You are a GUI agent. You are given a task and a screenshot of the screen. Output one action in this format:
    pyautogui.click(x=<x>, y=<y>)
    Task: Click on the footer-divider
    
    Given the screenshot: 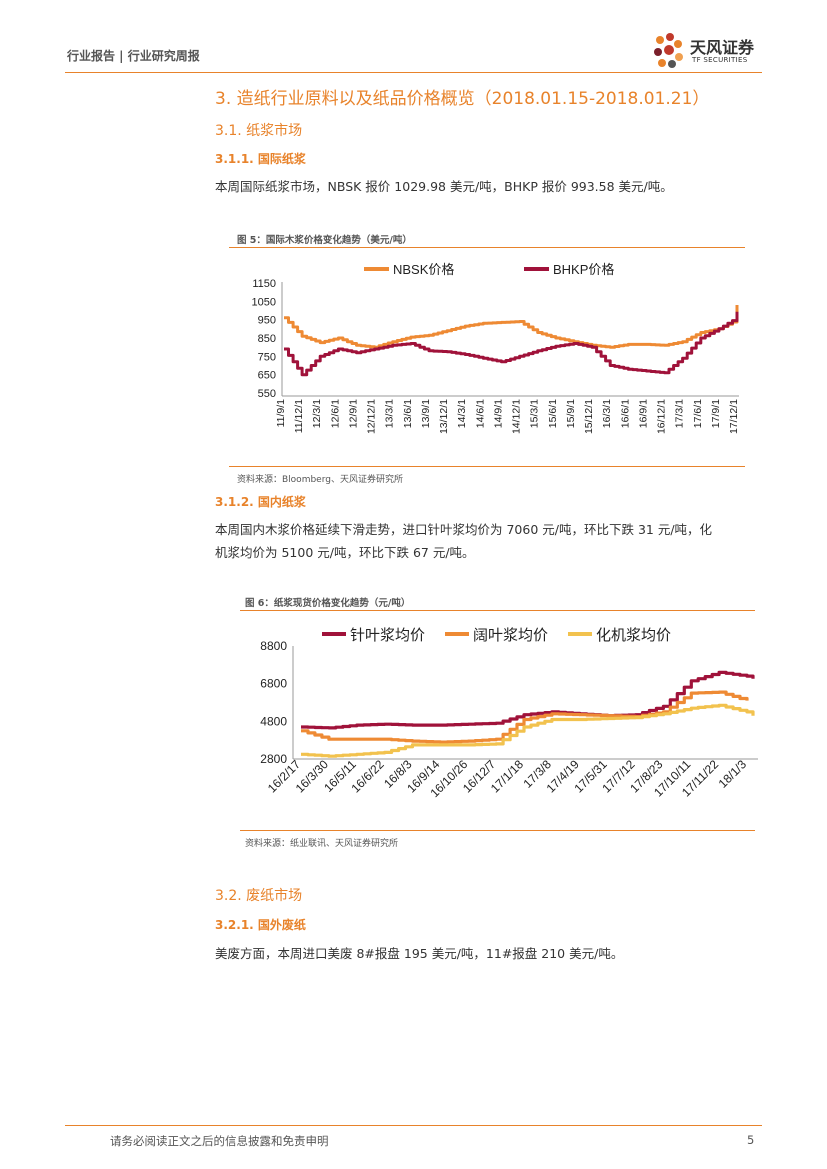 What is the action you would take?
    pyautogui.click(x=413, y=1125)
    